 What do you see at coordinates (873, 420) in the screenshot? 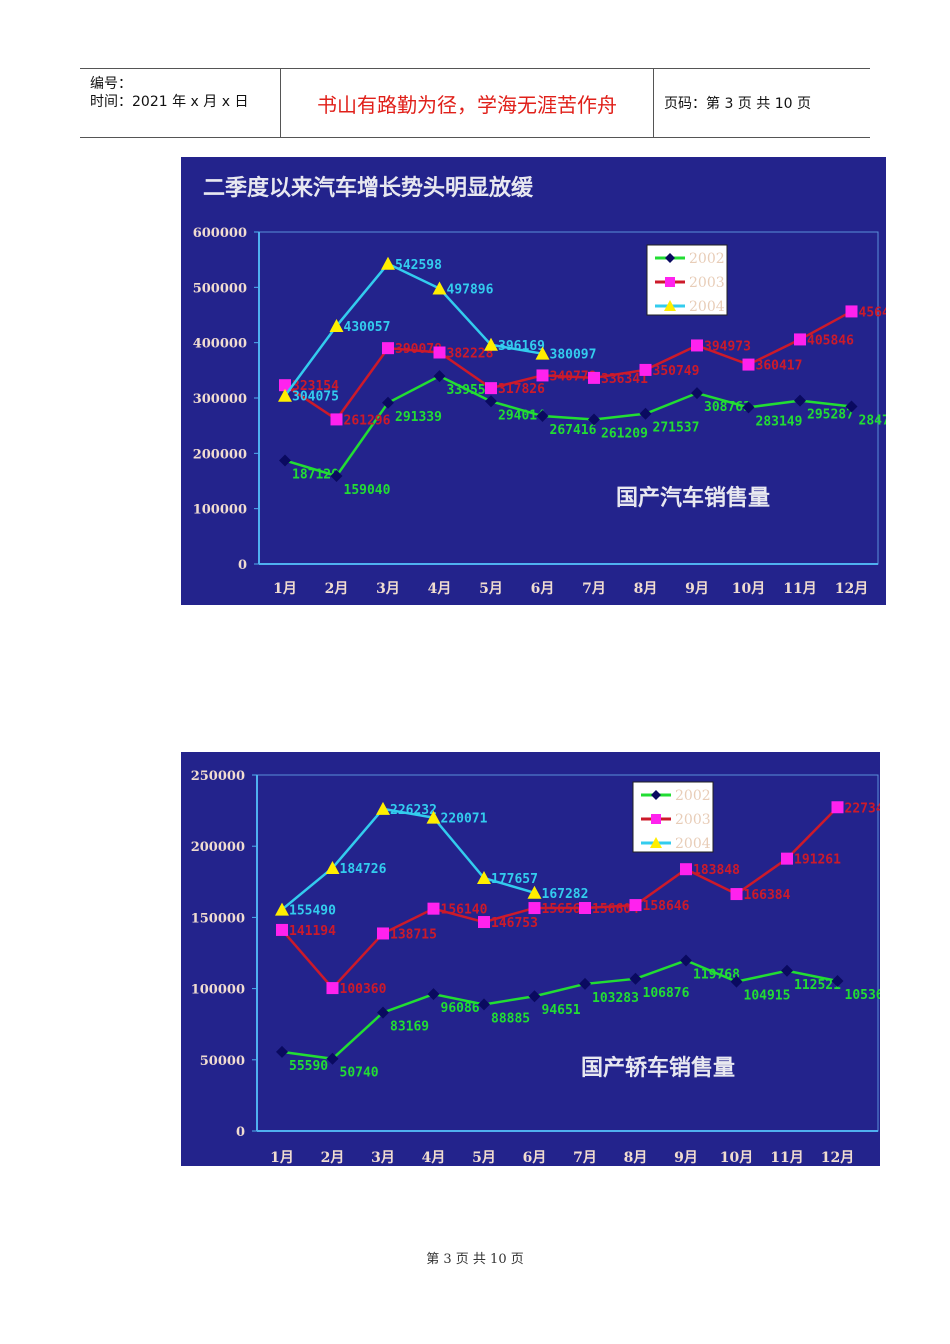
I see `data-label-2002: 284714` at bounding box center [873, 420].